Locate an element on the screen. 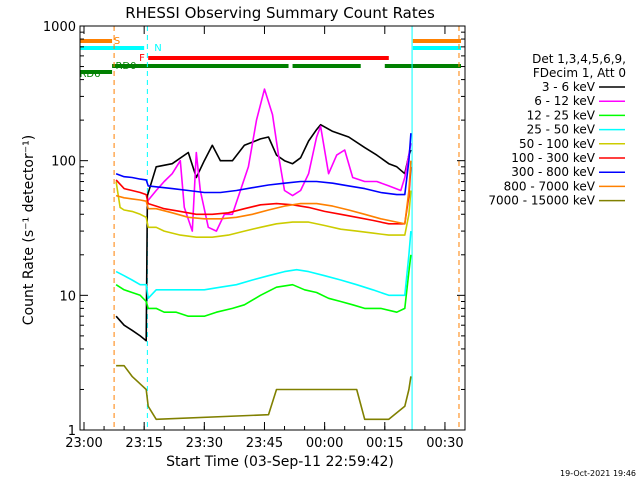 The height and width of the screenshot is (480, 640). legend-header: FDecim 1, Att 0 is located at coordinates (579, 73).